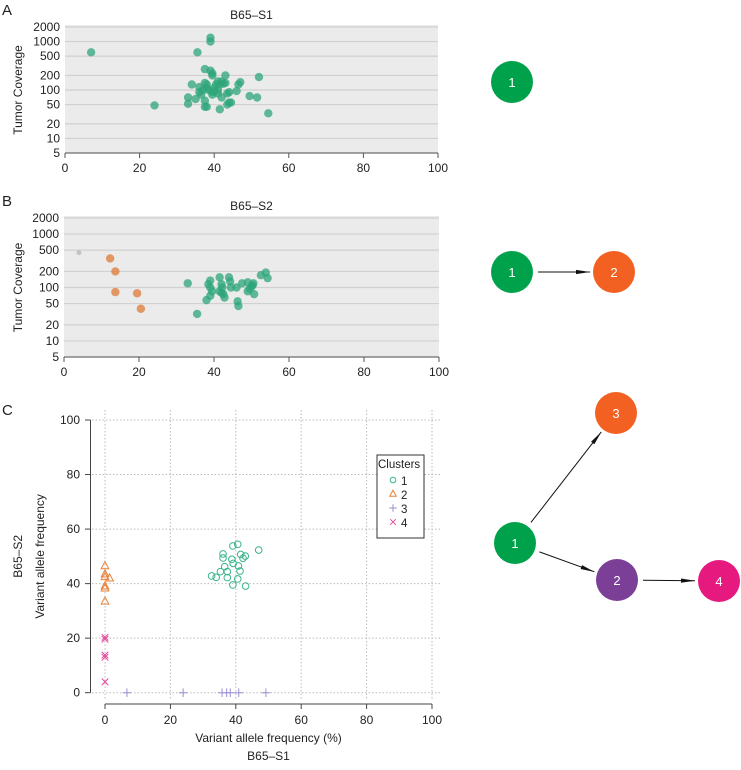 The height and width of the screenshot is (770, 741). Describe the element at coordinates (55, 357) in the screenshot. I see `y-tick-label: 5` at that location.